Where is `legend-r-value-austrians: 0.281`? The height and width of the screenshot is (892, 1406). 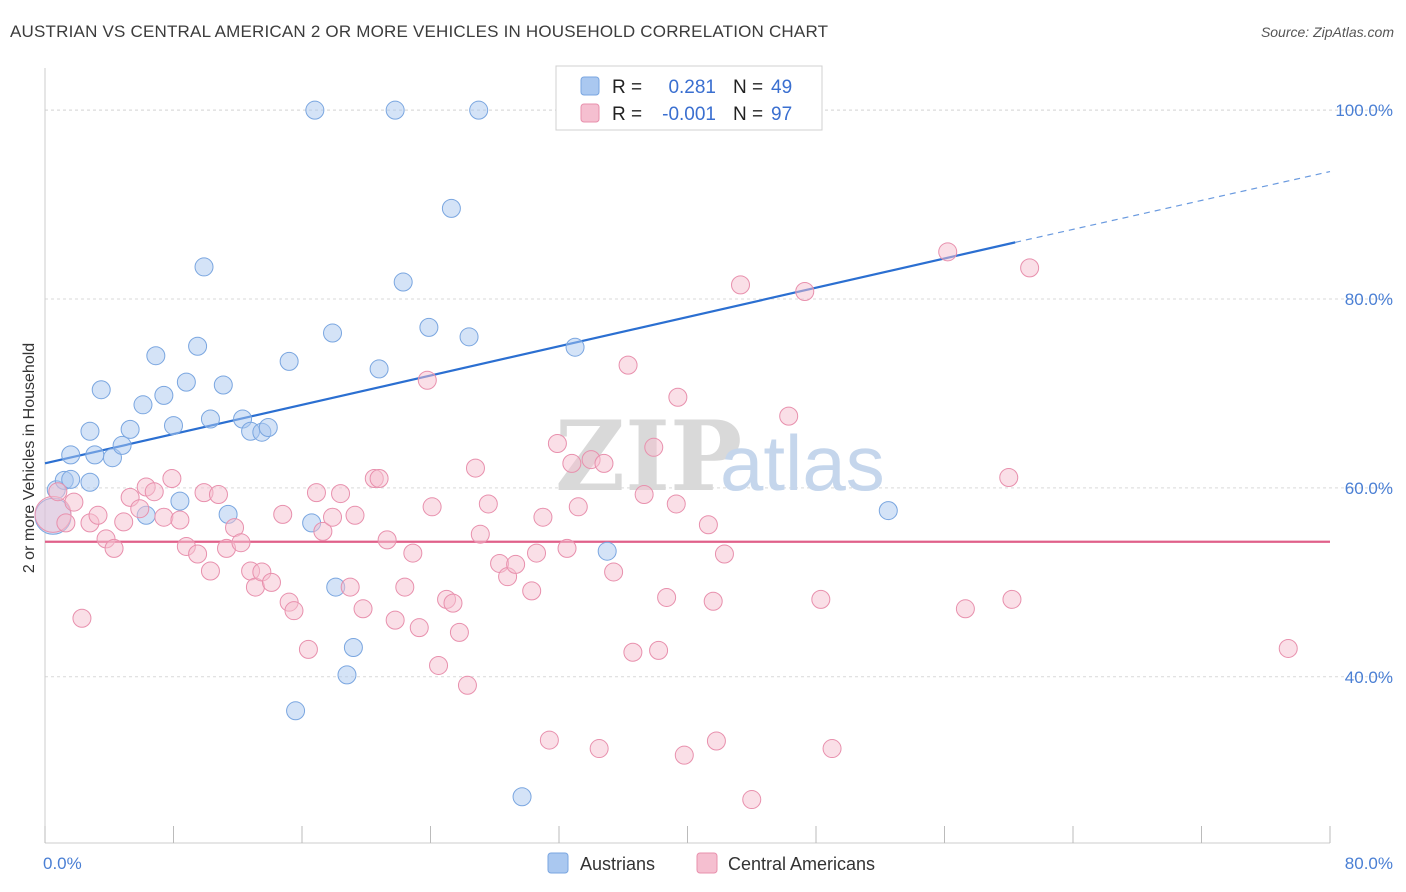 legend-r-value-austrians: 0.281 is located at coordinates (692, 87).